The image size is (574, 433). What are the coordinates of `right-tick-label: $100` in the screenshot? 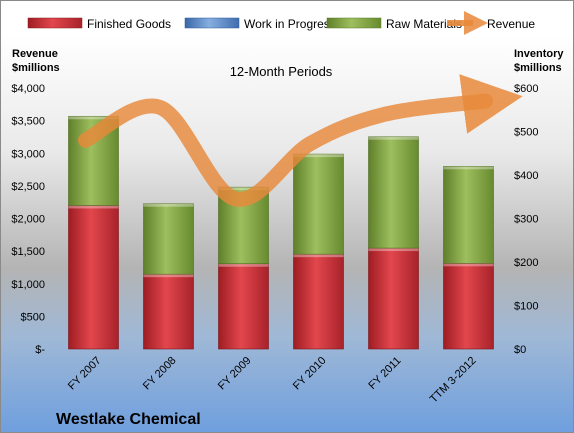 It's located at (526, 307).